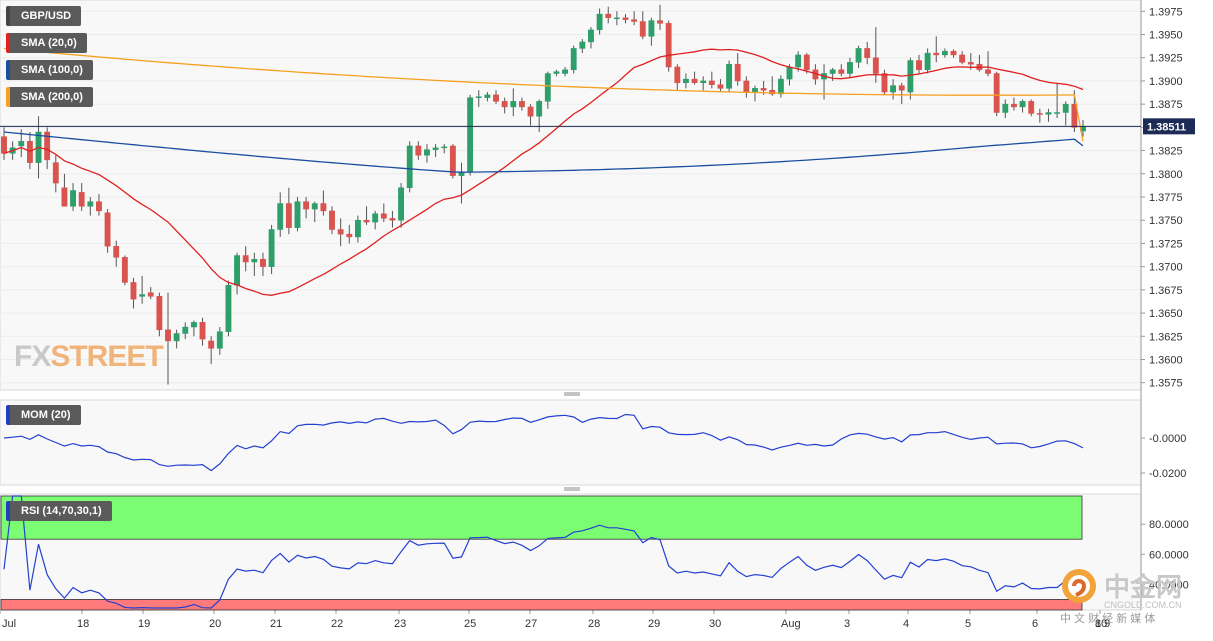 This screenshot has width=1213, height=641. What do you see at coordinates (1166, 337) in the screenshot?
I see `y-tick-label: 1.3625` at bounding box center [1166, 337].